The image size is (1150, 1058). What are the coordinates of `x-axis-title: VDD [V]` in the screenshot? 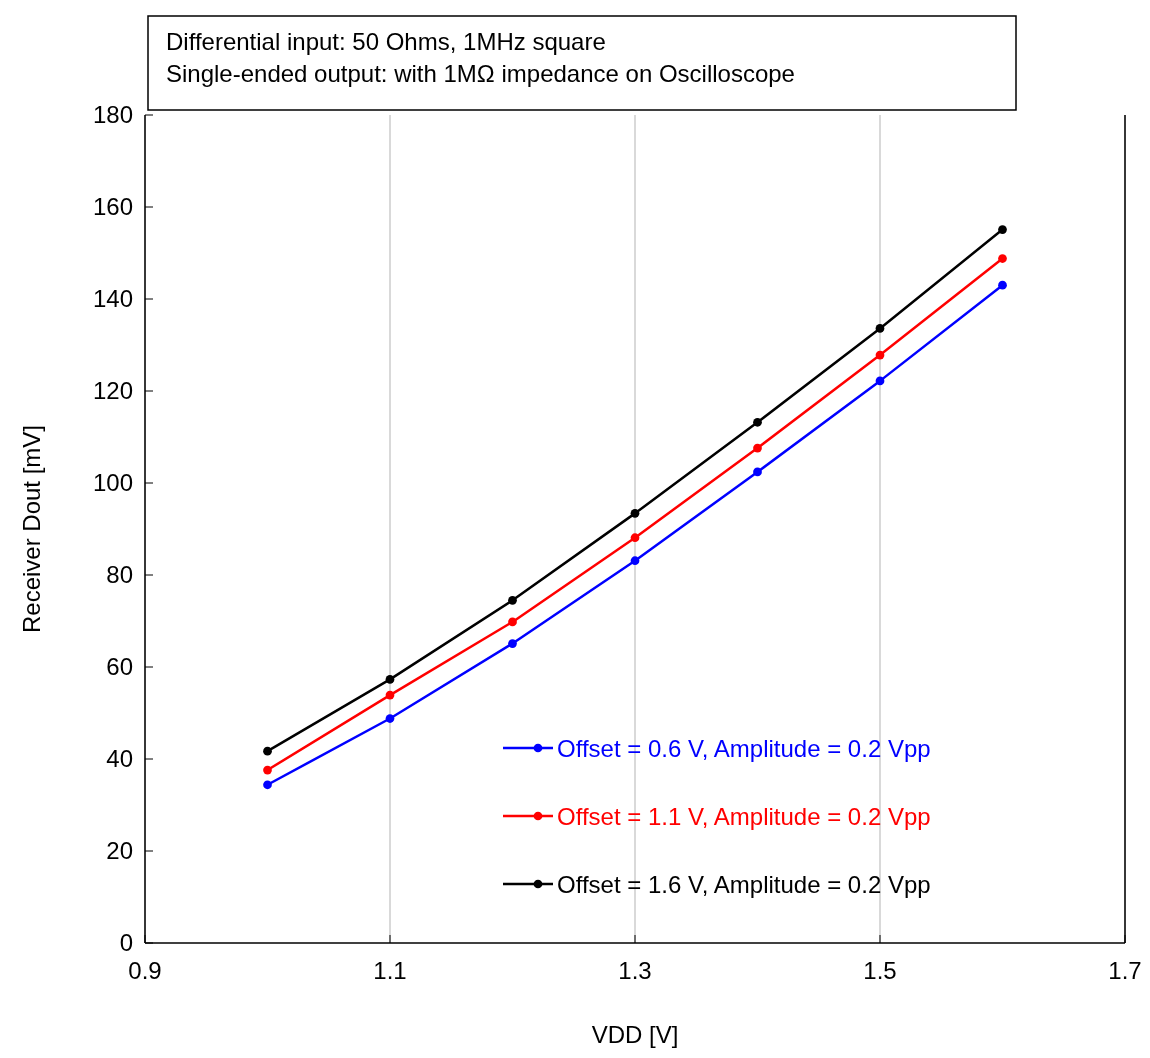 It's located at (635, 1034).